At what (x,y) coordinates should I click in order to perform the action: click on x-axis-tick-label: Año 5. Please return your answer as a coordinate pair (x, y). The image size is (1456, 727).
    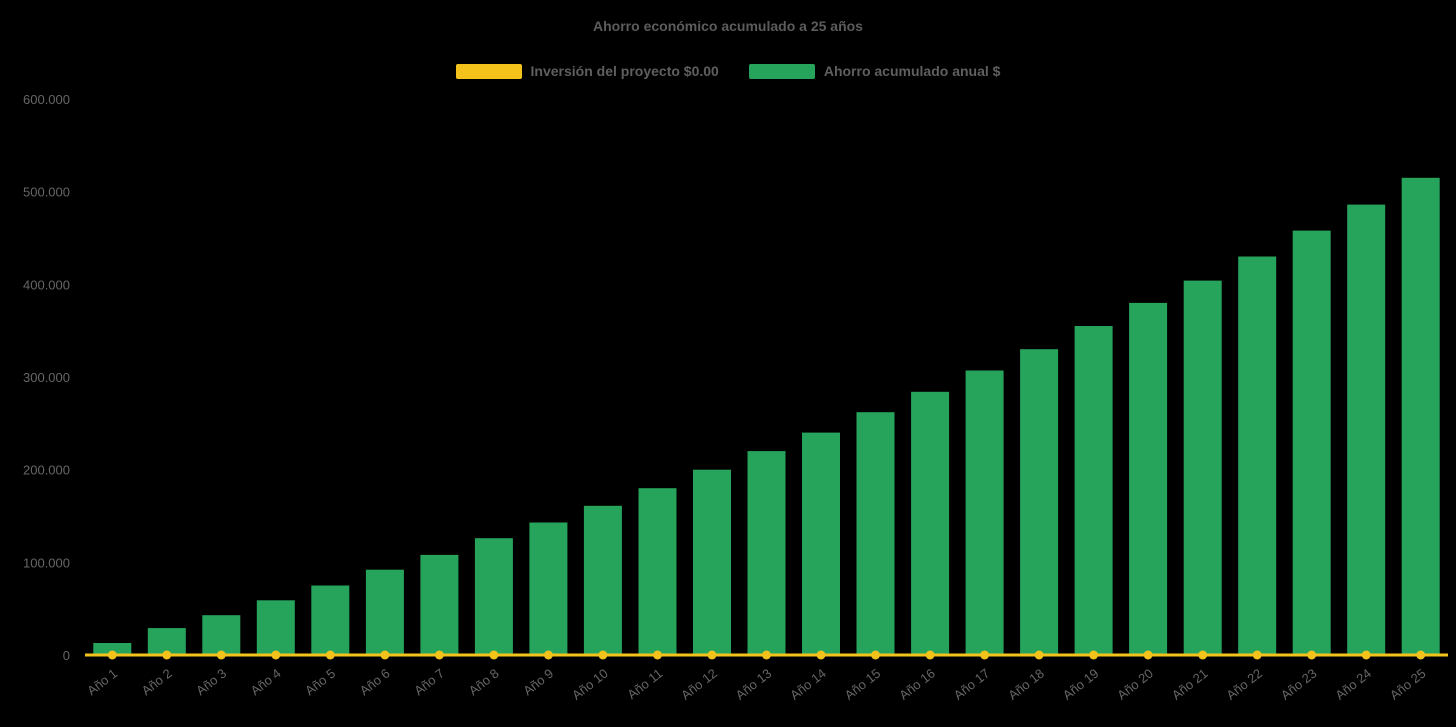
    Looking at the image, I should click on (320, 682).